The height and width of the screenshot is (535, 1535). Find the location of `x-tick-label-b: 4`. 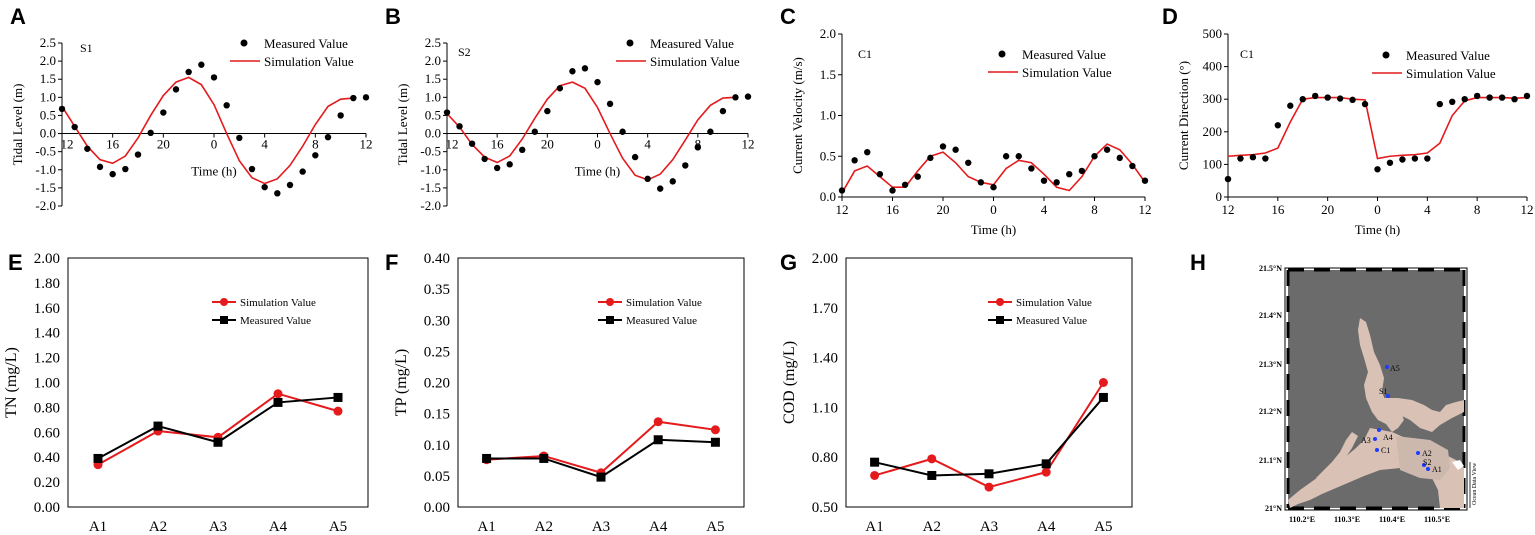

x-tick-label-b: 4 is located at coordinates (647, 144).